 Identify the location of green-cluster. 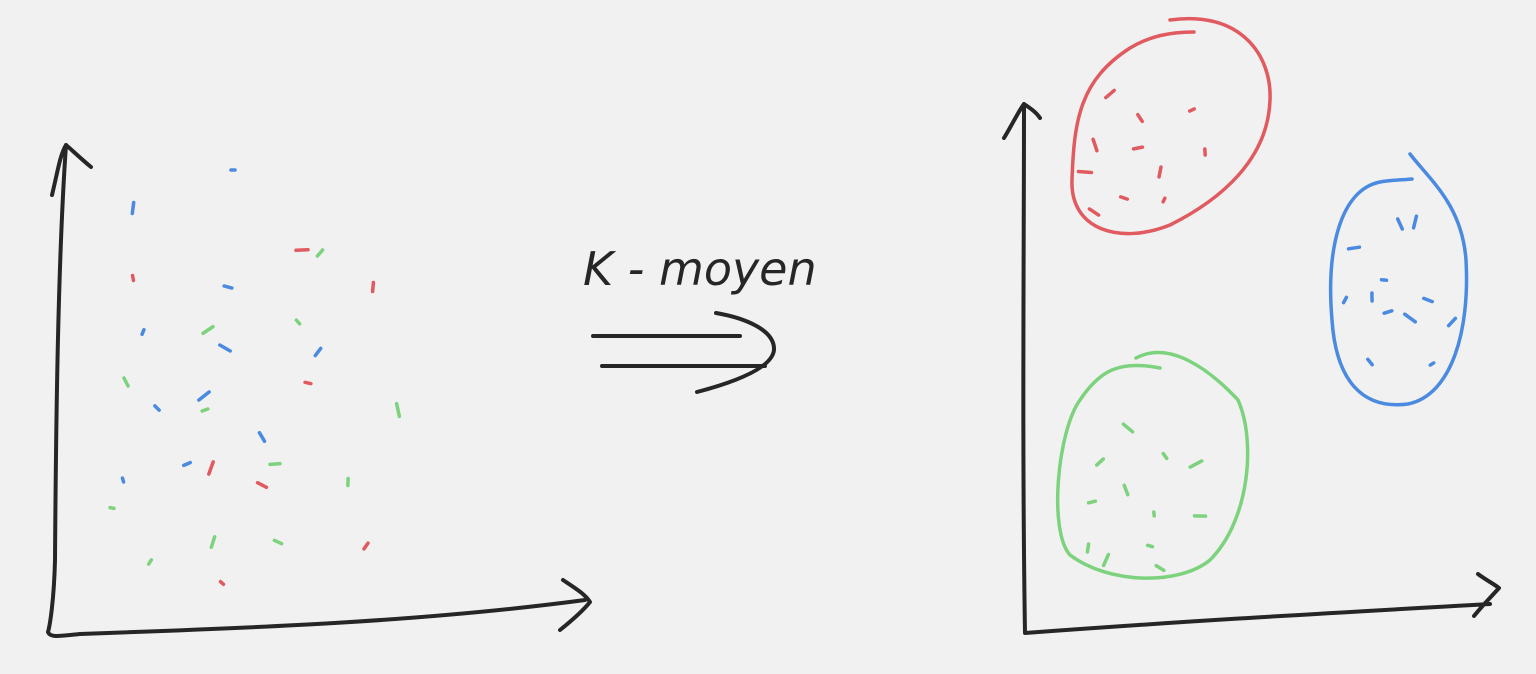
(1153, 465).